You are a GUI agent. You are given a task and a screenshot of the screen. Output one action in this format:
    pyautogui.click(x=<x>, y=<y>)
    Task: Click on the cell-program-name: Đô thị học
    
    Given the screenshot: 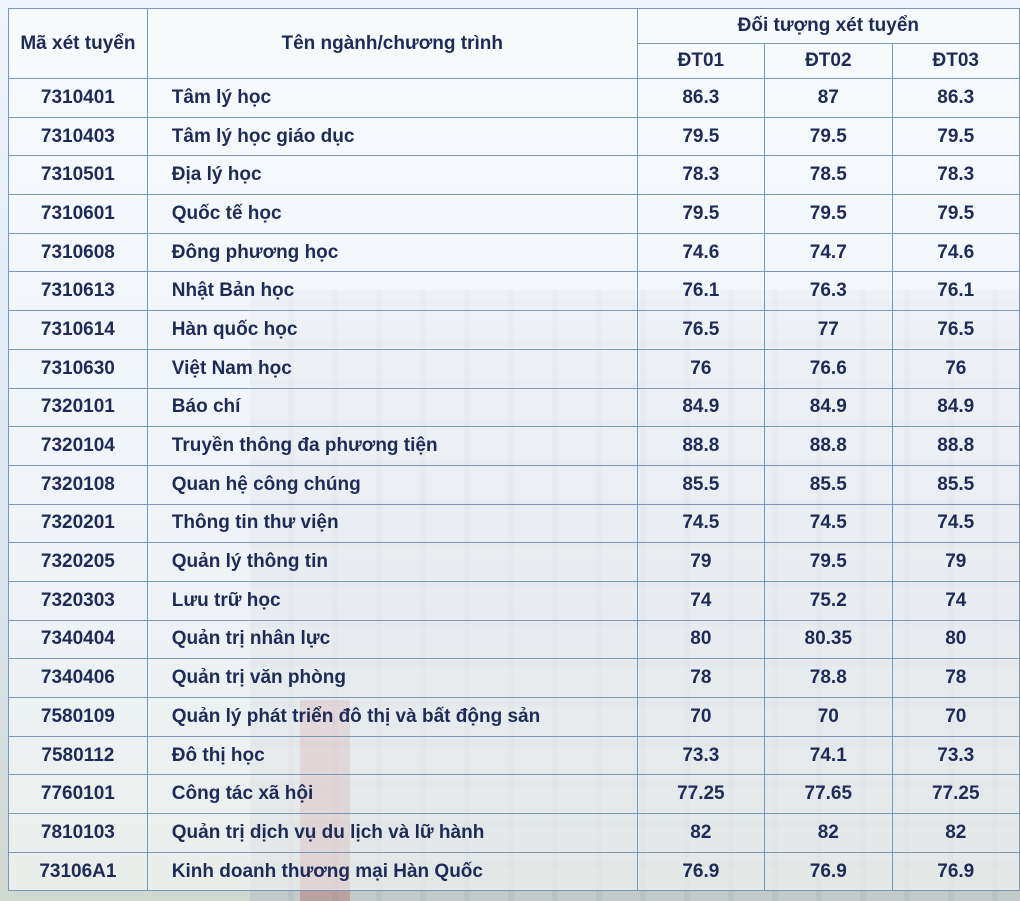 What is the action you would take?
    pyautogui.click(x=392, y=755)
    